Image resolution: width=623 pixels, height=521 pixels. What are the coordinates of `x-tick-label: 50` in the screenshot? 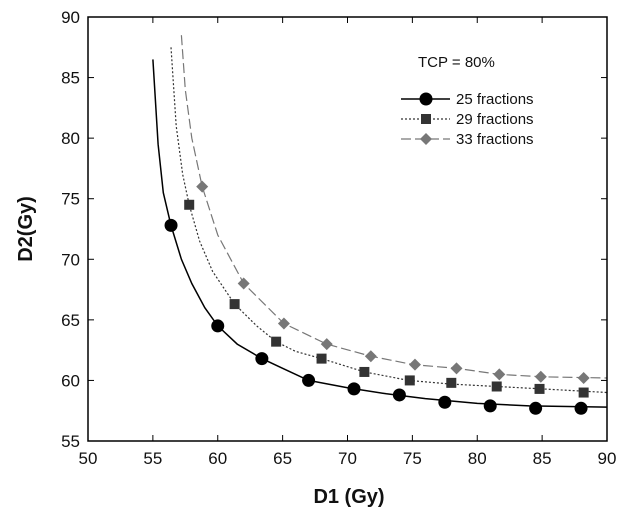 It's located at (88, 458).